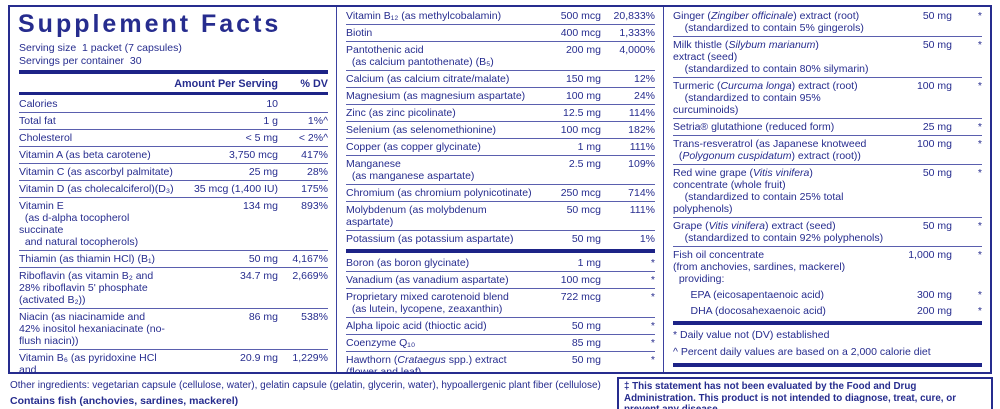 This screenshot has height=409, width=1000. I want to click on nutrient-row: Biotin 400 mcg 1,333%, so click(500, 32).